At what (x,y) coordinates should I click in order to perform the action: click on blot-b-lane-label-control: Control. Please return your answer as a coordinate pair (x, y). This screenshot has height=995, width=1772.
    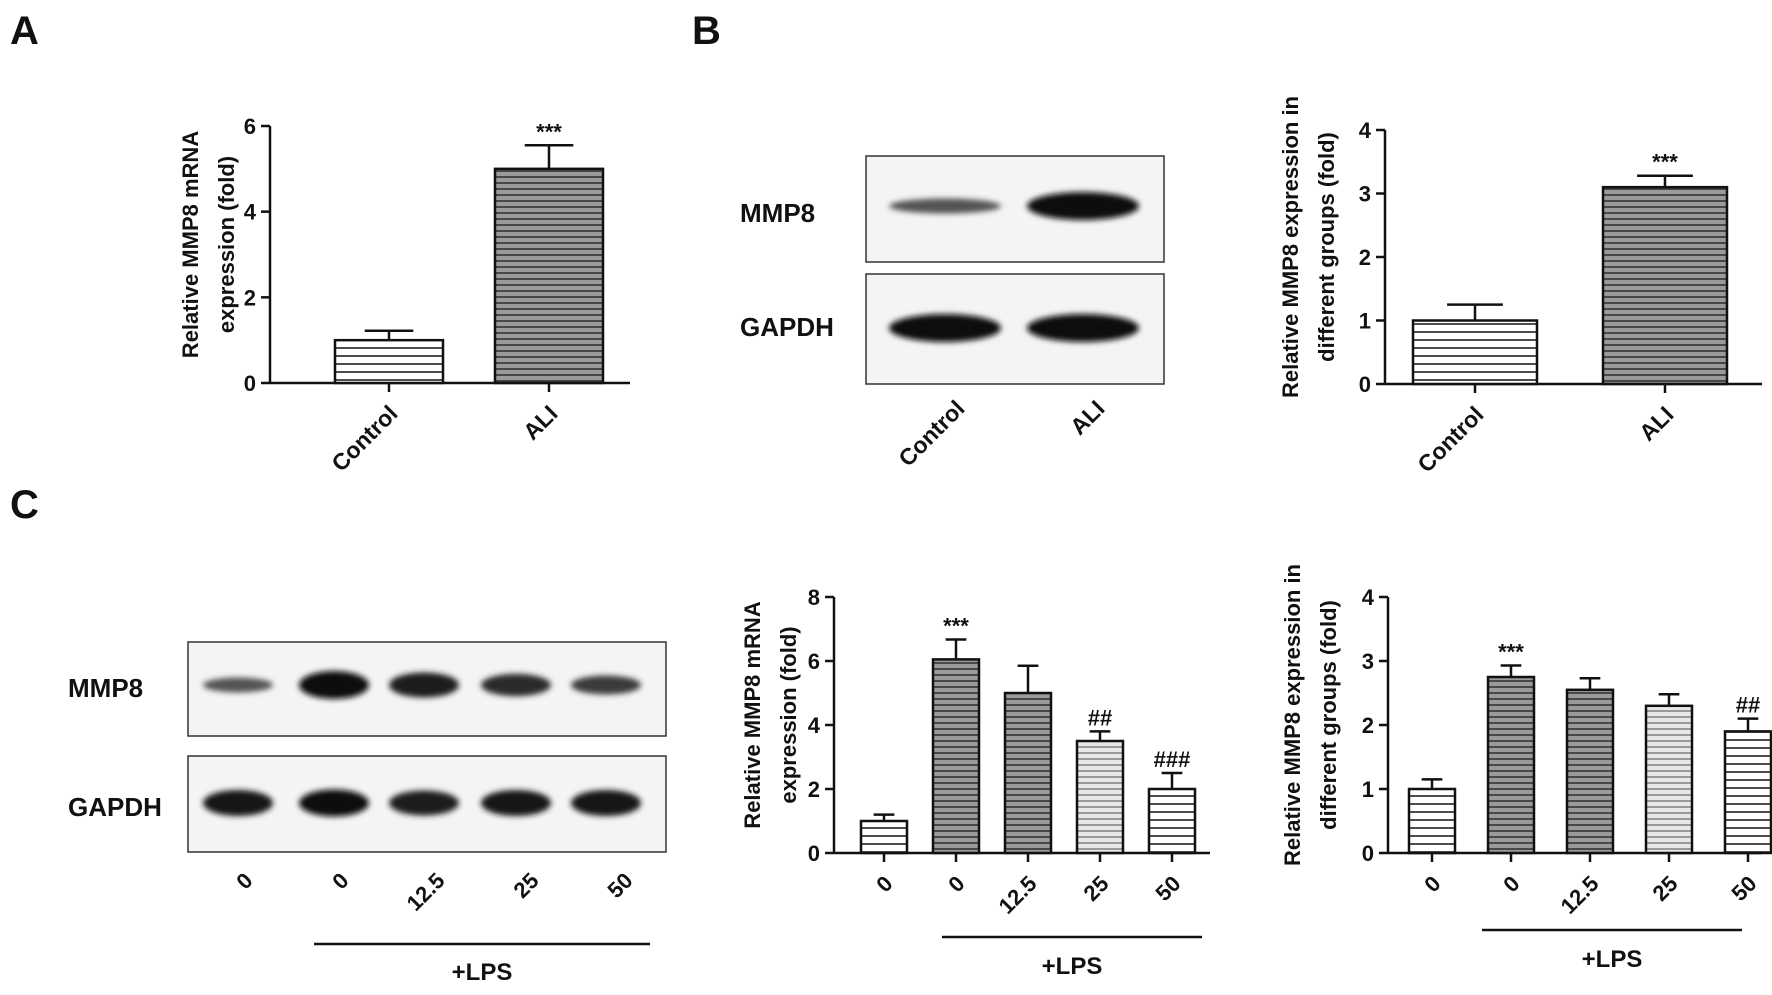
    Looking at the image, I should click on (931, 433).